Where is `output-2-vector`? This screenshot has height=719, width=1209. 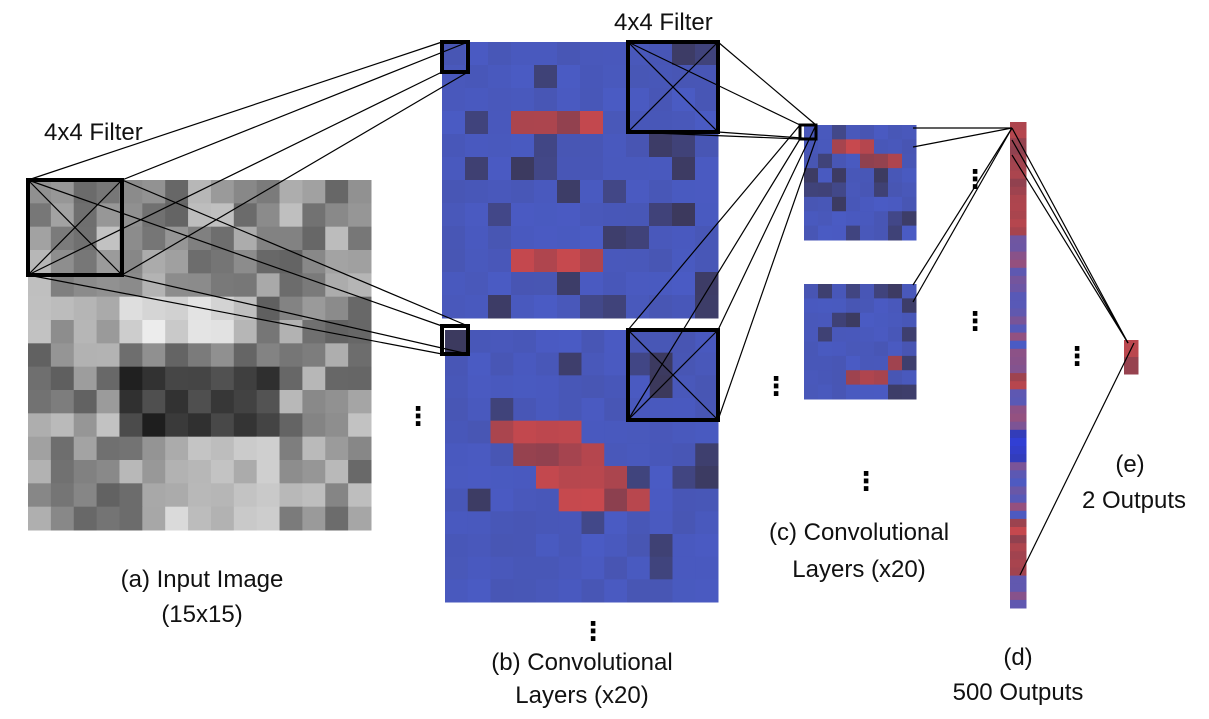
output-2-vector is located at coordinates (1131, 357).